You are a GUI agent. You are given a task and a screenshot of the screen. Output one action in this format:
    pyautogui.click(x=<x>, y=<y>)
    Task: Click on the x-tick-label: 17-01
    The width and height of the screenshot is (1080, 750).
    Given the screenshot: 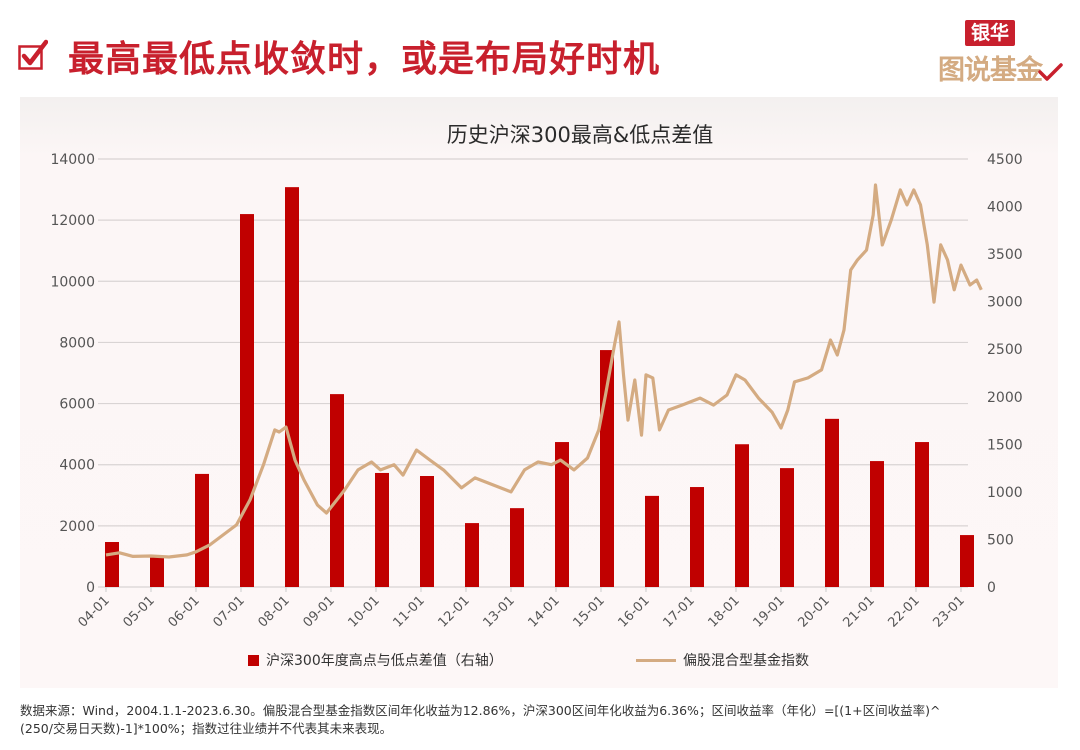 What is the action you would take?
    pyautogui.click(x=679, y=611)
    